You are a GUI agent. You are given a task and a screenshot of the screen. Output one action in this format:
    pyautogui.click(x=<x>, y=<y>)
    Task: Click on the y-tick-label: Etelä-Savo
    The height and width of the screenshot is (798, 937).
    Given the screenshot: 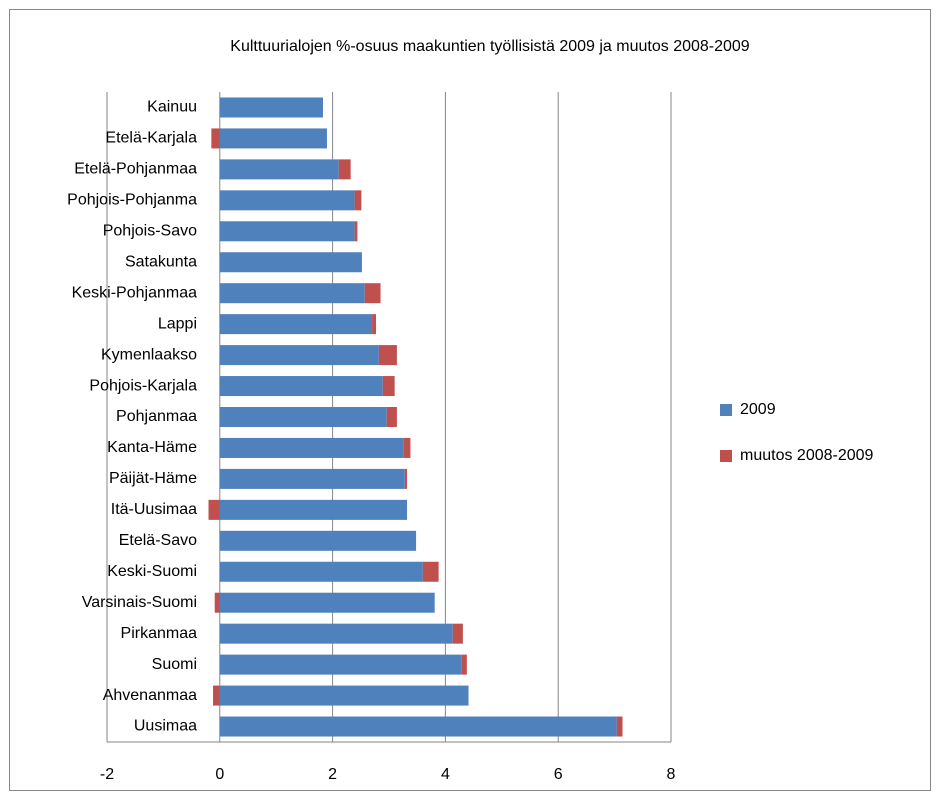 What is the action you would take?
    pyautogui.click(x=158, y=540)
    